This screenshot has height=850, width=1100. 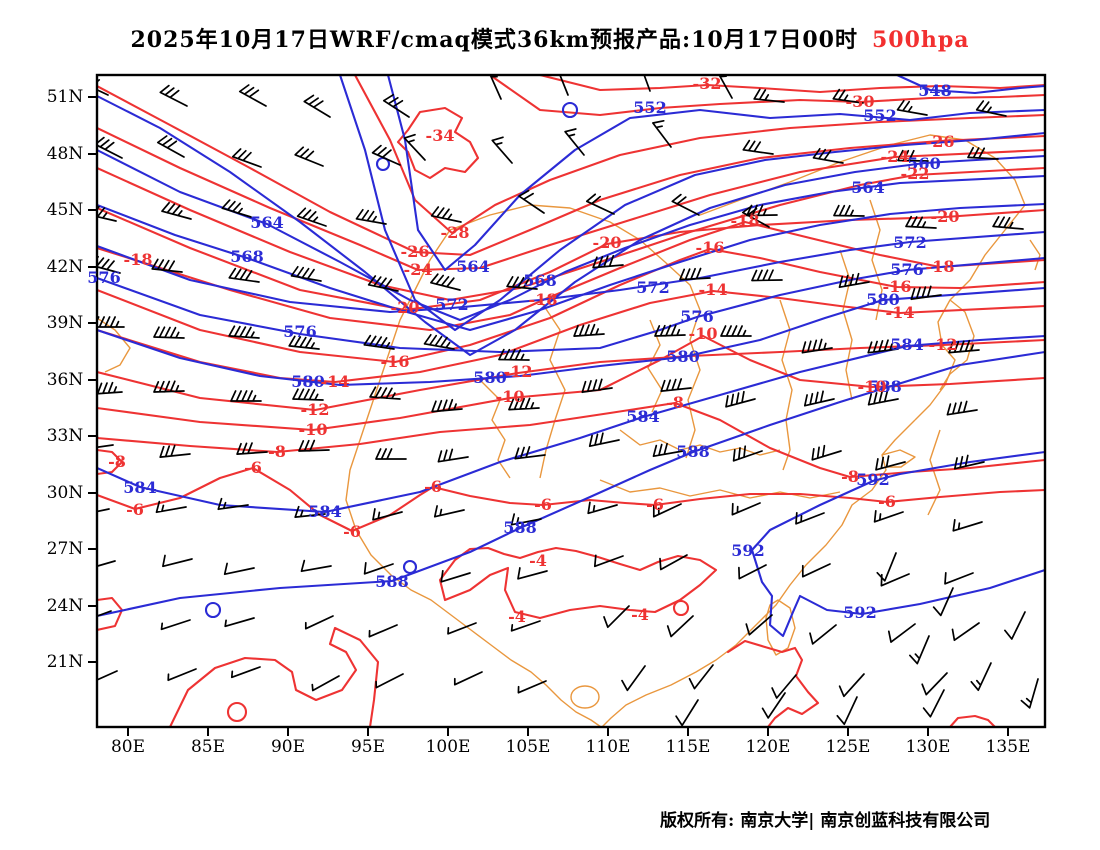 What do you see at coordinates (683, 356) in the screenshot?
I see `height-contour-label: 580` at bounding box center [683, 356].